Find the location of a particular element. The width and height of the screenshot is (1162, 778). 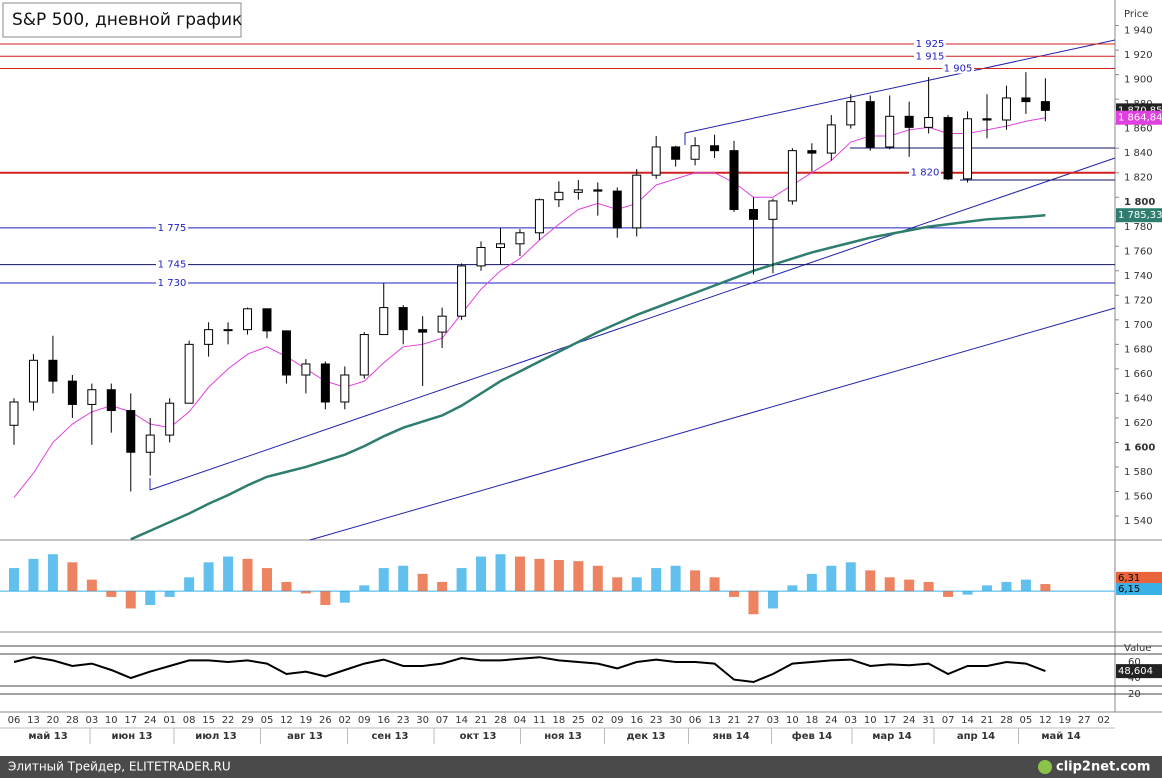

x-tick-label: 24 is located at coordinates (831, 720).